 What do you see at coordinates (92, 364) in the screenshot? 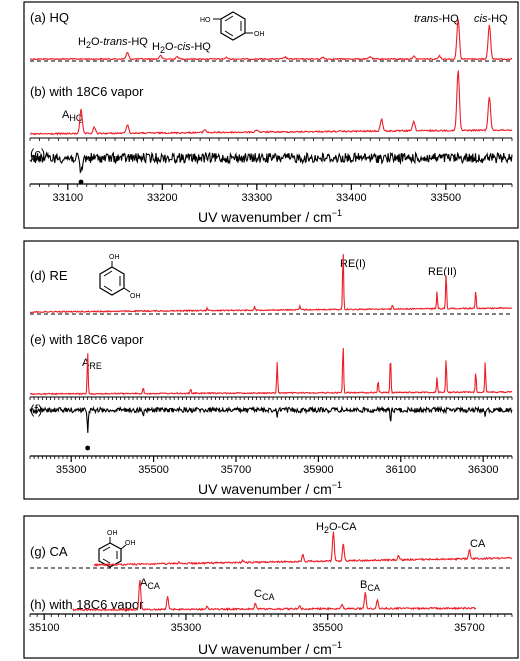
I see `label-a-re: ARE` at bounding box center [92, 364].